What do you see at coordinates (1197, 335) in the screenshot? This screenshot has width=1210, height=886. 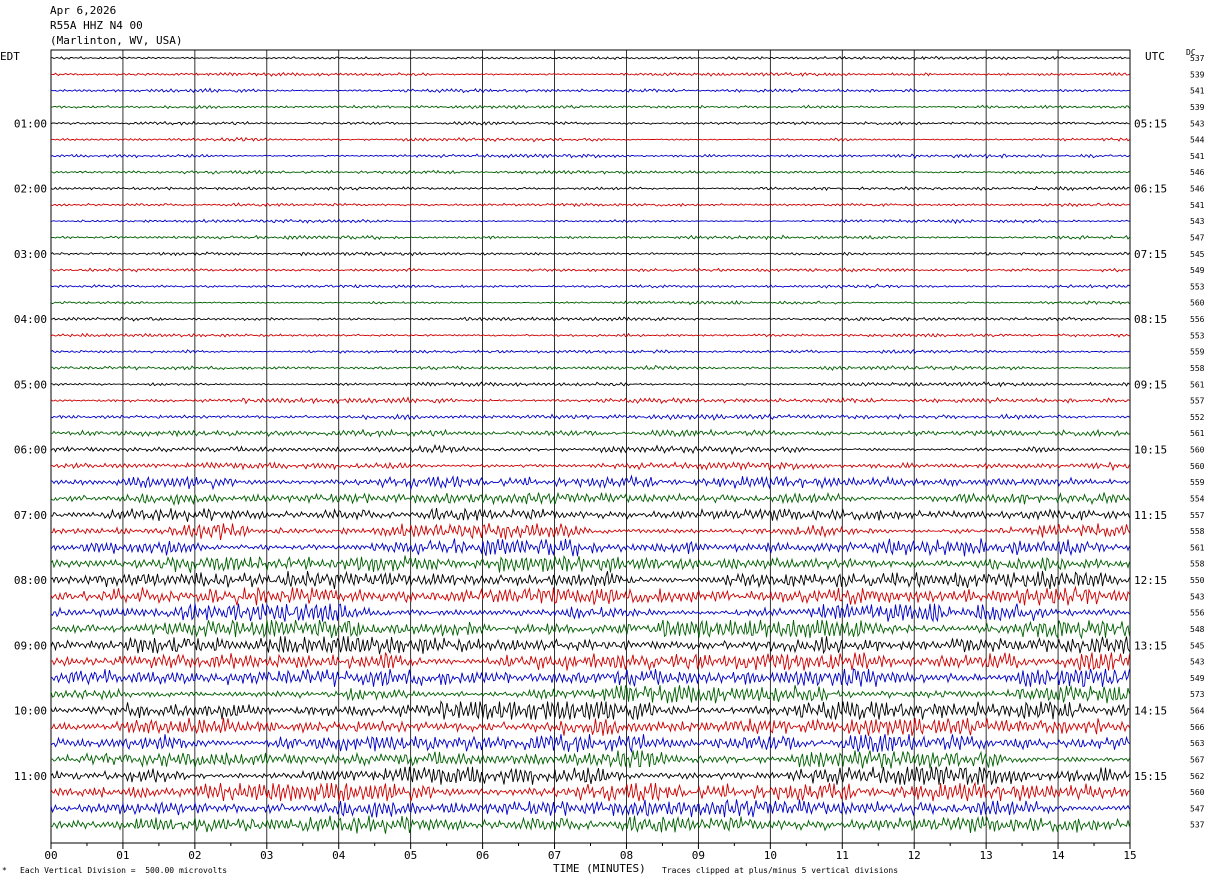 I see `dc-offset-label: 553` at bounding box center [1197, 335].